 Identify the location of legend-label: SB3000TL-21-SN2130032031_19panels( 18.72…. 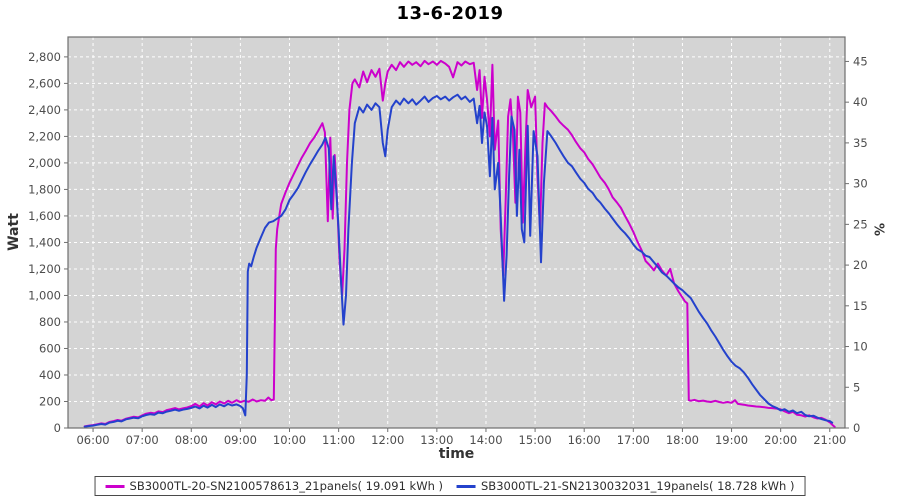
(638, 486).